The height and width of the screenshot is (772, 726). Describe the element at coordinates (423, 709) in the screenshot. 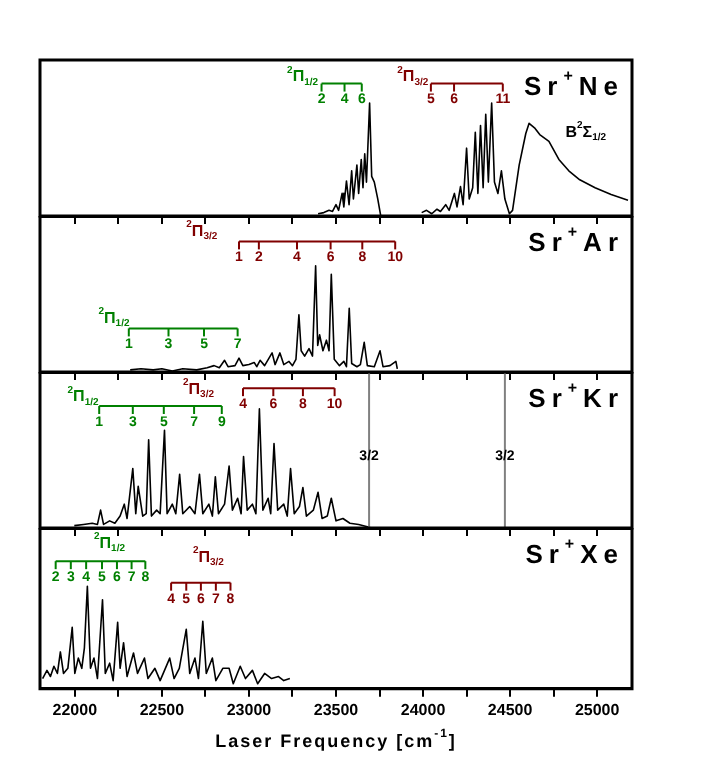

I see `x-tick-label: 24000` at that location.